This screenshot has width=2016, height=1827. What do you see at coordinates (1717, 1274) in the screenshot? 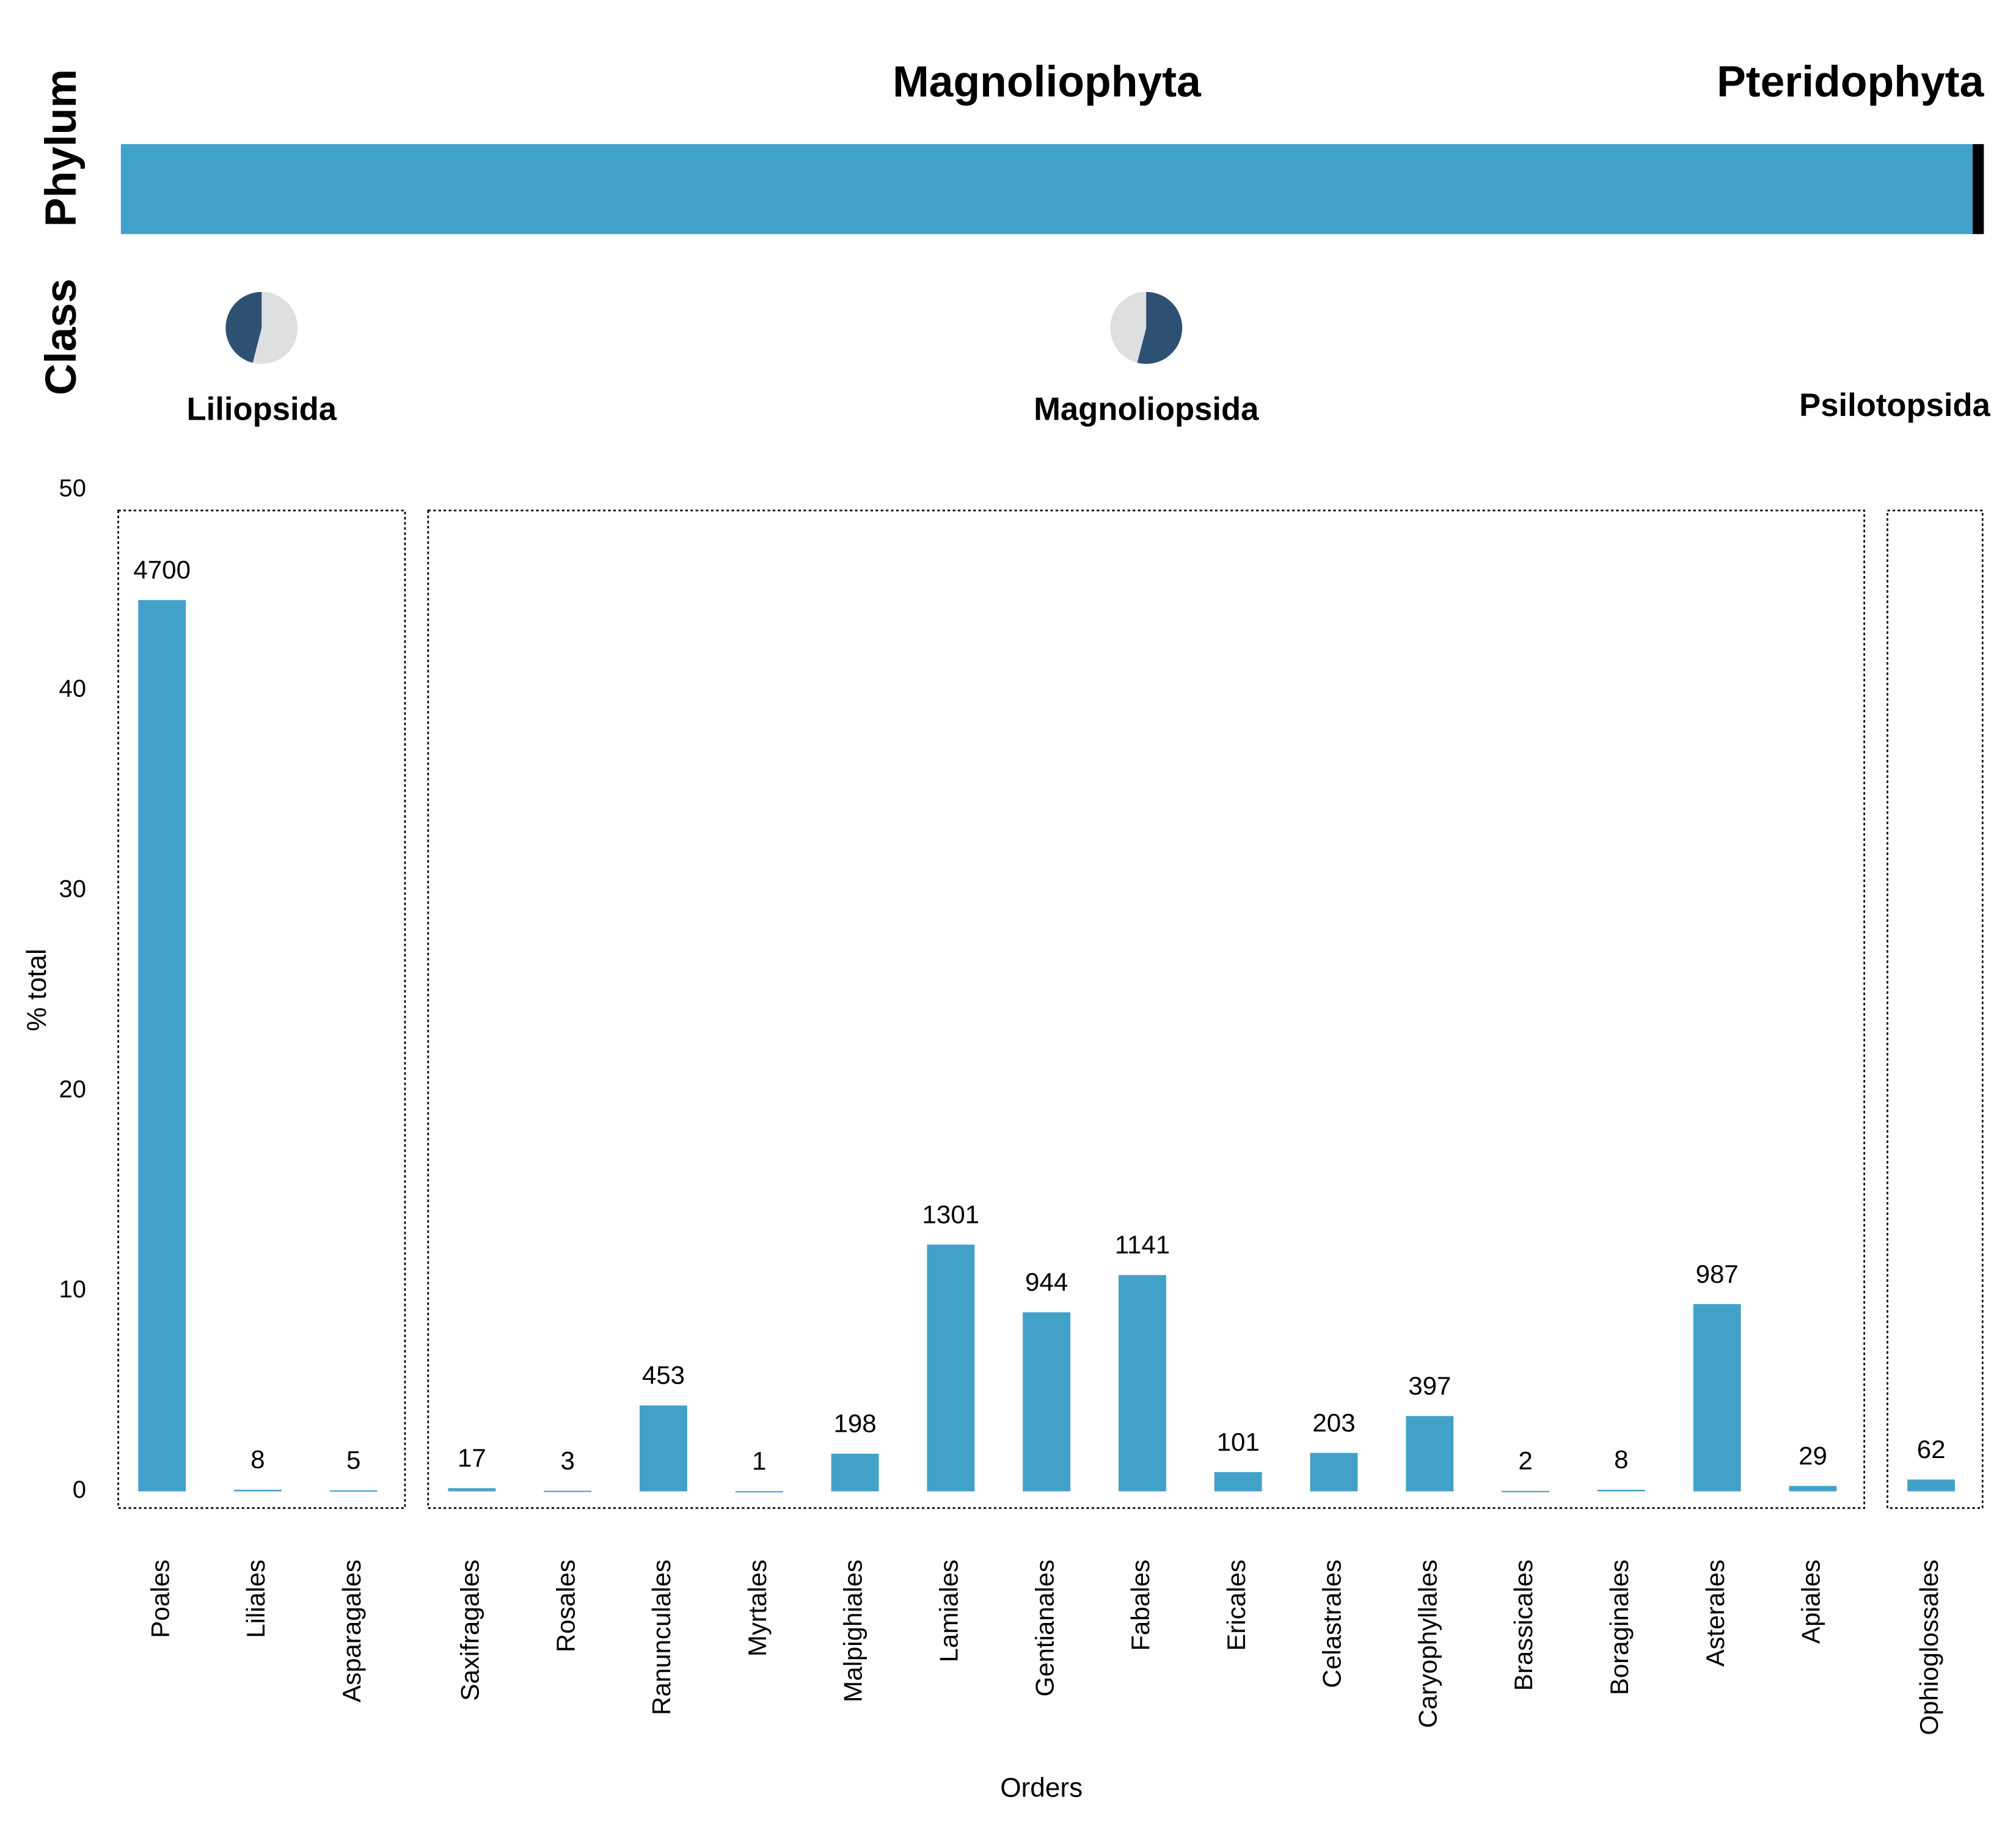
I see `data-label: 987` at bounding box center [1717, 1274].